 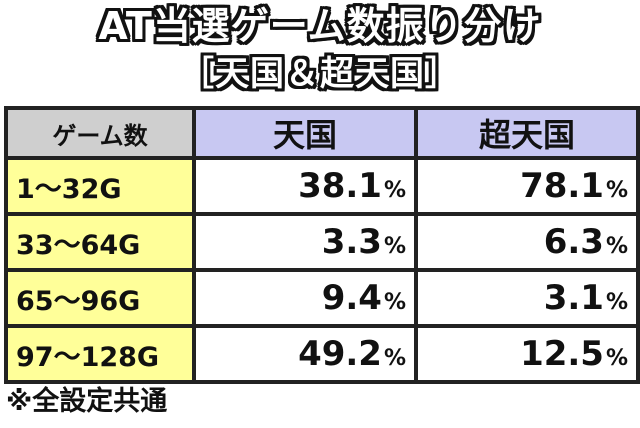 I want to click on page-title: AT当選ゲーム数振り分け, so click(x=320, y=26).